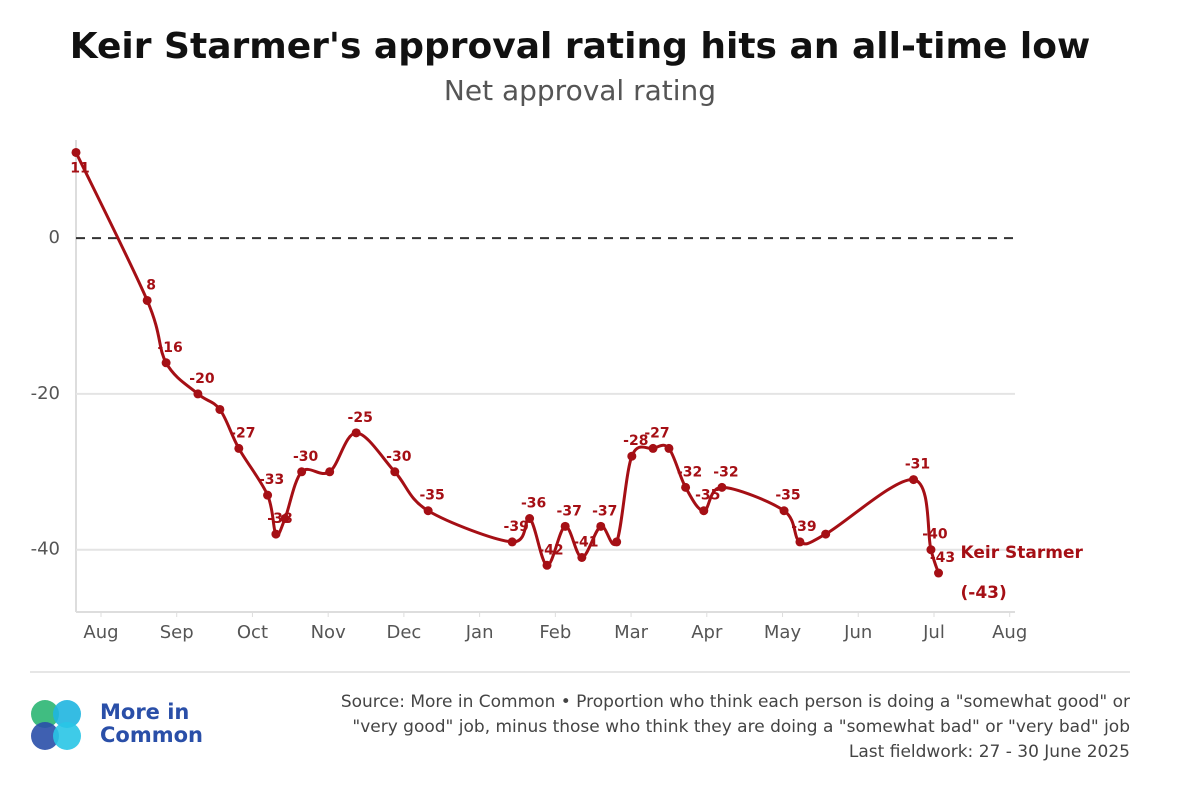 The width and height of the screenshot is (1179, 795). I want to click on x-tick-label: Sep, so click(177, 632).